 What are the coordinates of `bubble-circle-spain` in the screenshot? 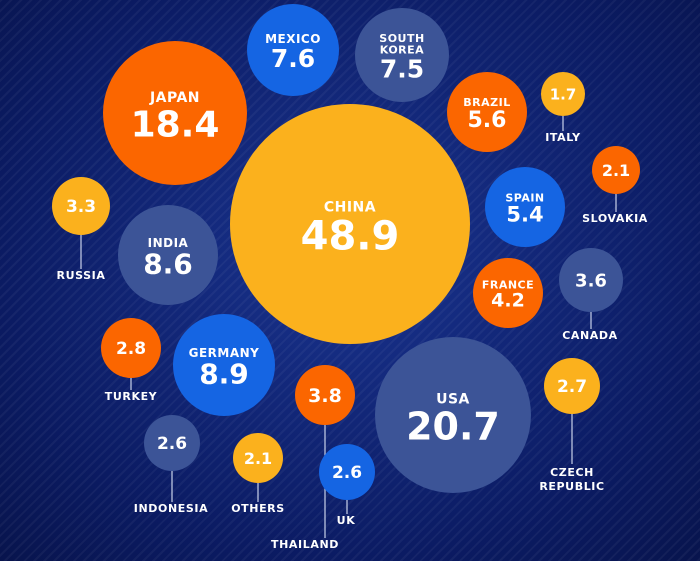 It's located at (525, 207).